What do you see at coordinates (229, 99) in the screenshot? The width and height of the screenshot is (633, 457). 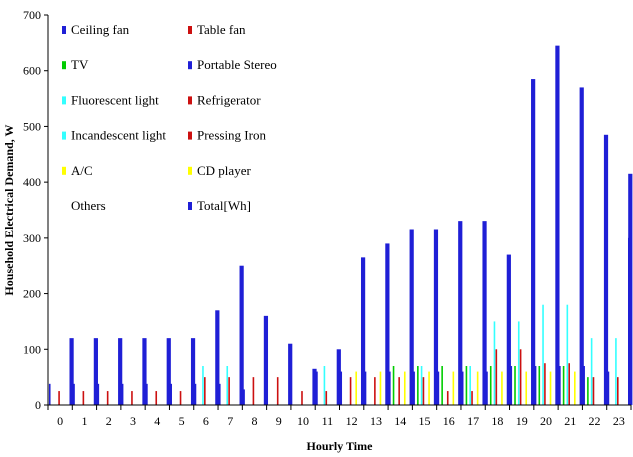 I see `legend-label-refrigerator: Refrigerator` at bounding box center [229, 99].